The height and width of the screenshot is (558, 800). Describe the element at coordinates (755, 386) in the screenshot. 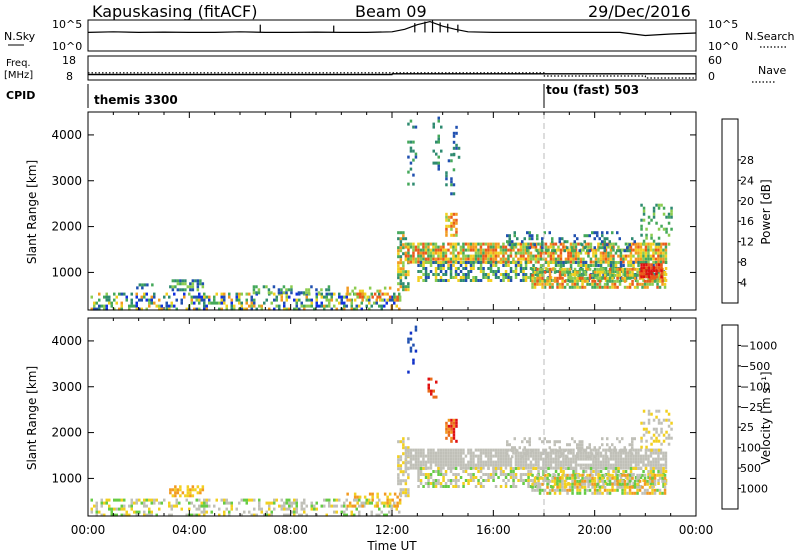

I see `velocity-colorbar-tick-label: −100` at that location.